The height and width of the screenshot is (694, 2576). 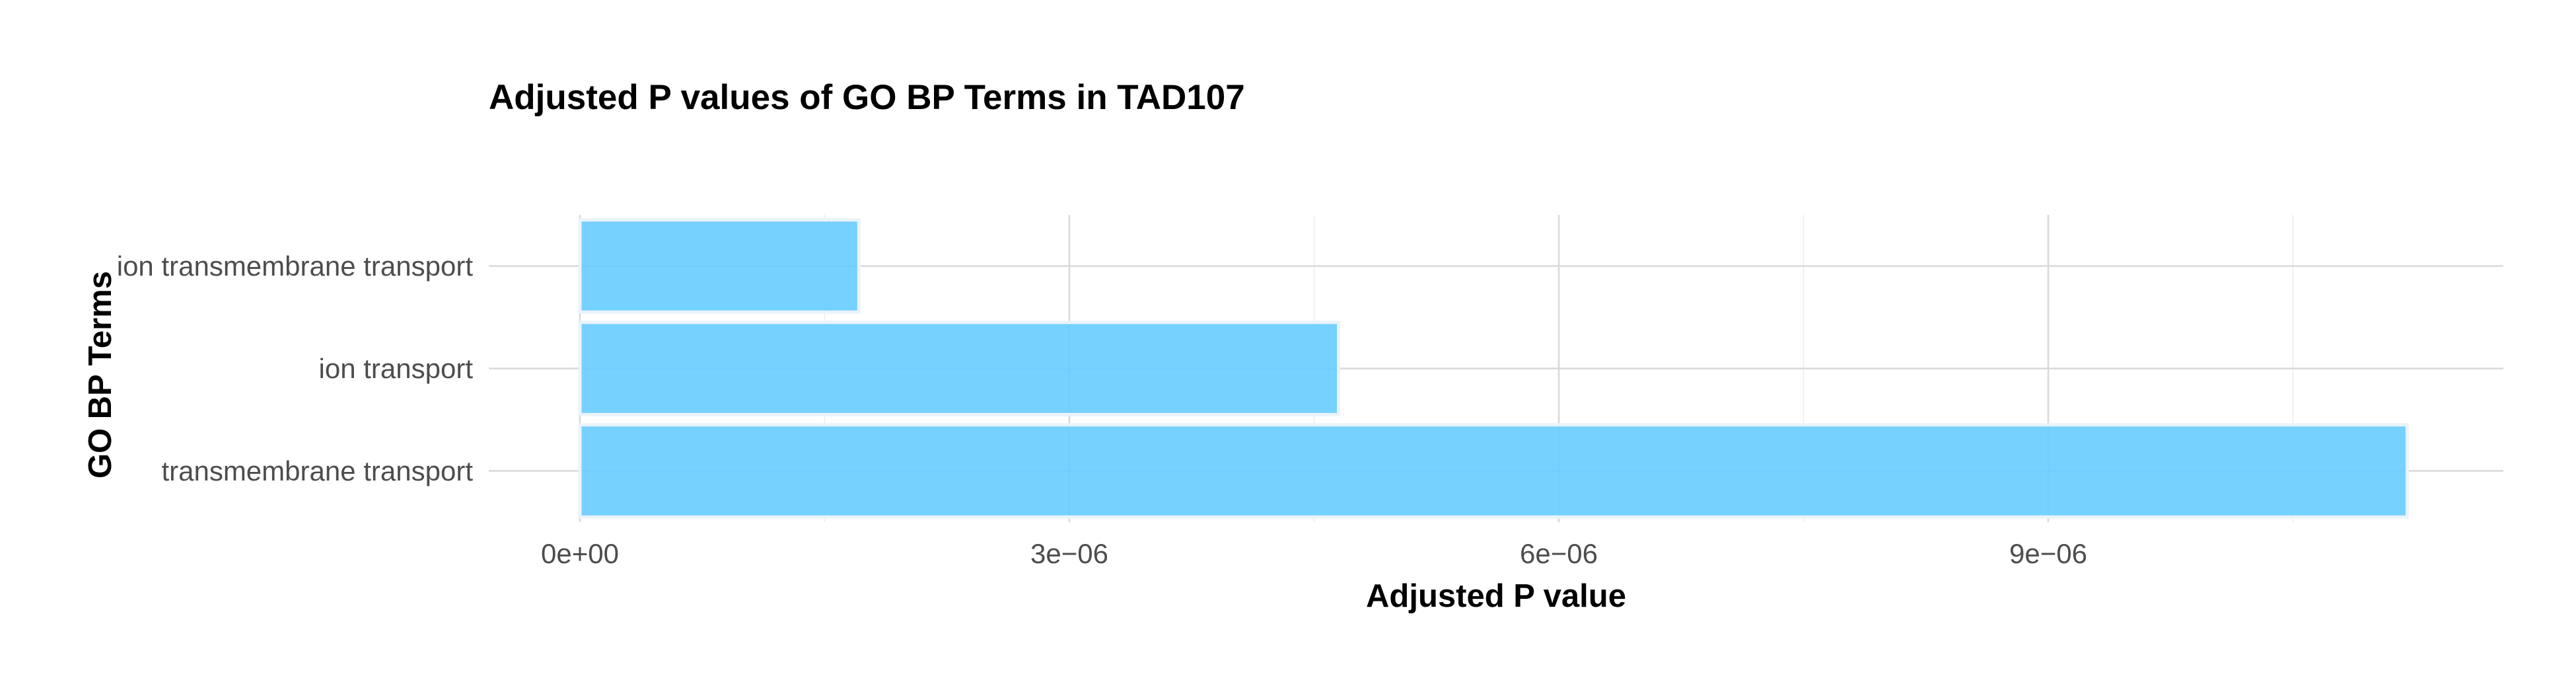 What do you see at coordinates (1314, 553) in the screenshot?
I see `x-tick-labels: 0e+00 3e−06 6e−06 9e−06` at bounding box center [1314, 553].